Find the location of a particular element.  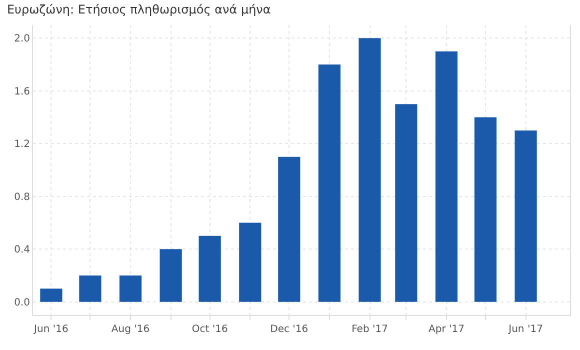

x-tick-label: Aug '16 is located at coordinates (130, 329).